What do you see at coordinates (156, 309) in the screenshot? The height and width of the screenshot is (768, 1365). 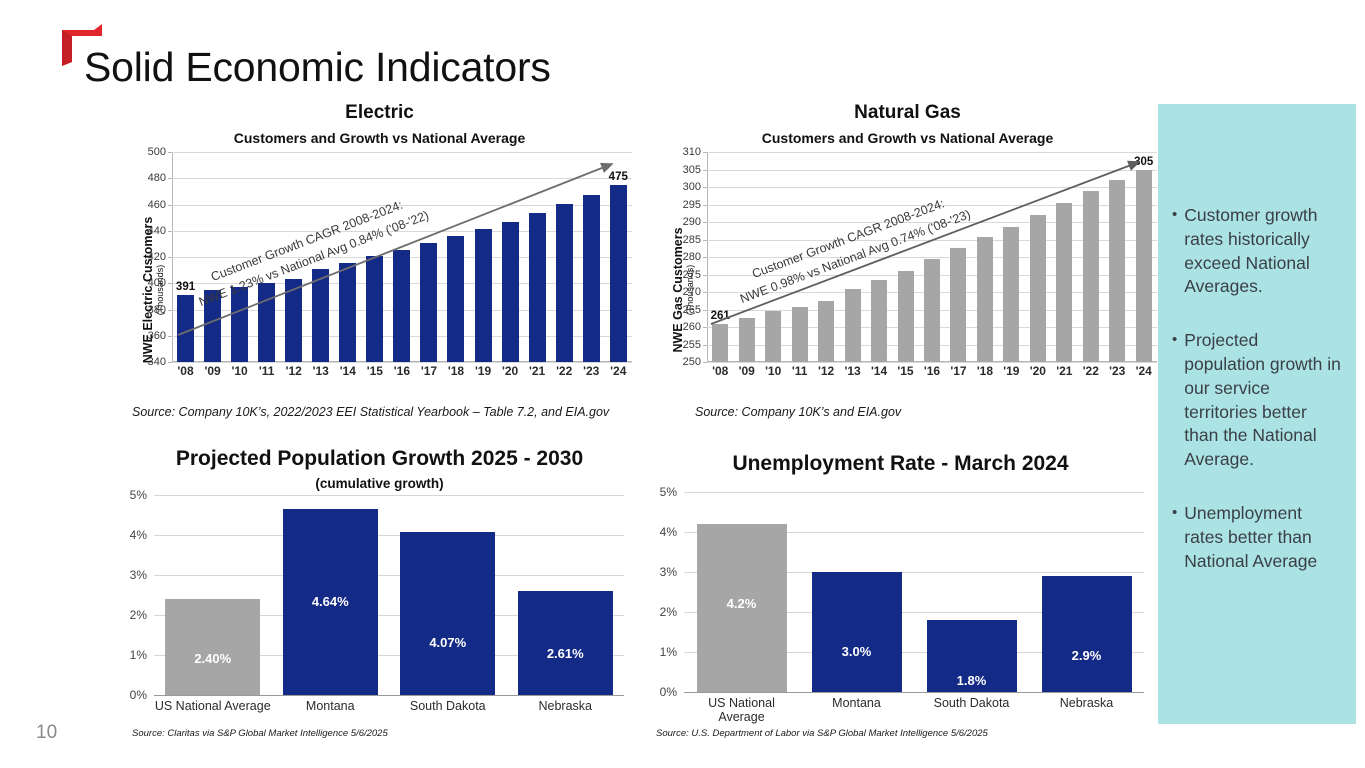 I see `y-axis-tick-label: 380` at bounding box center [156, 309].